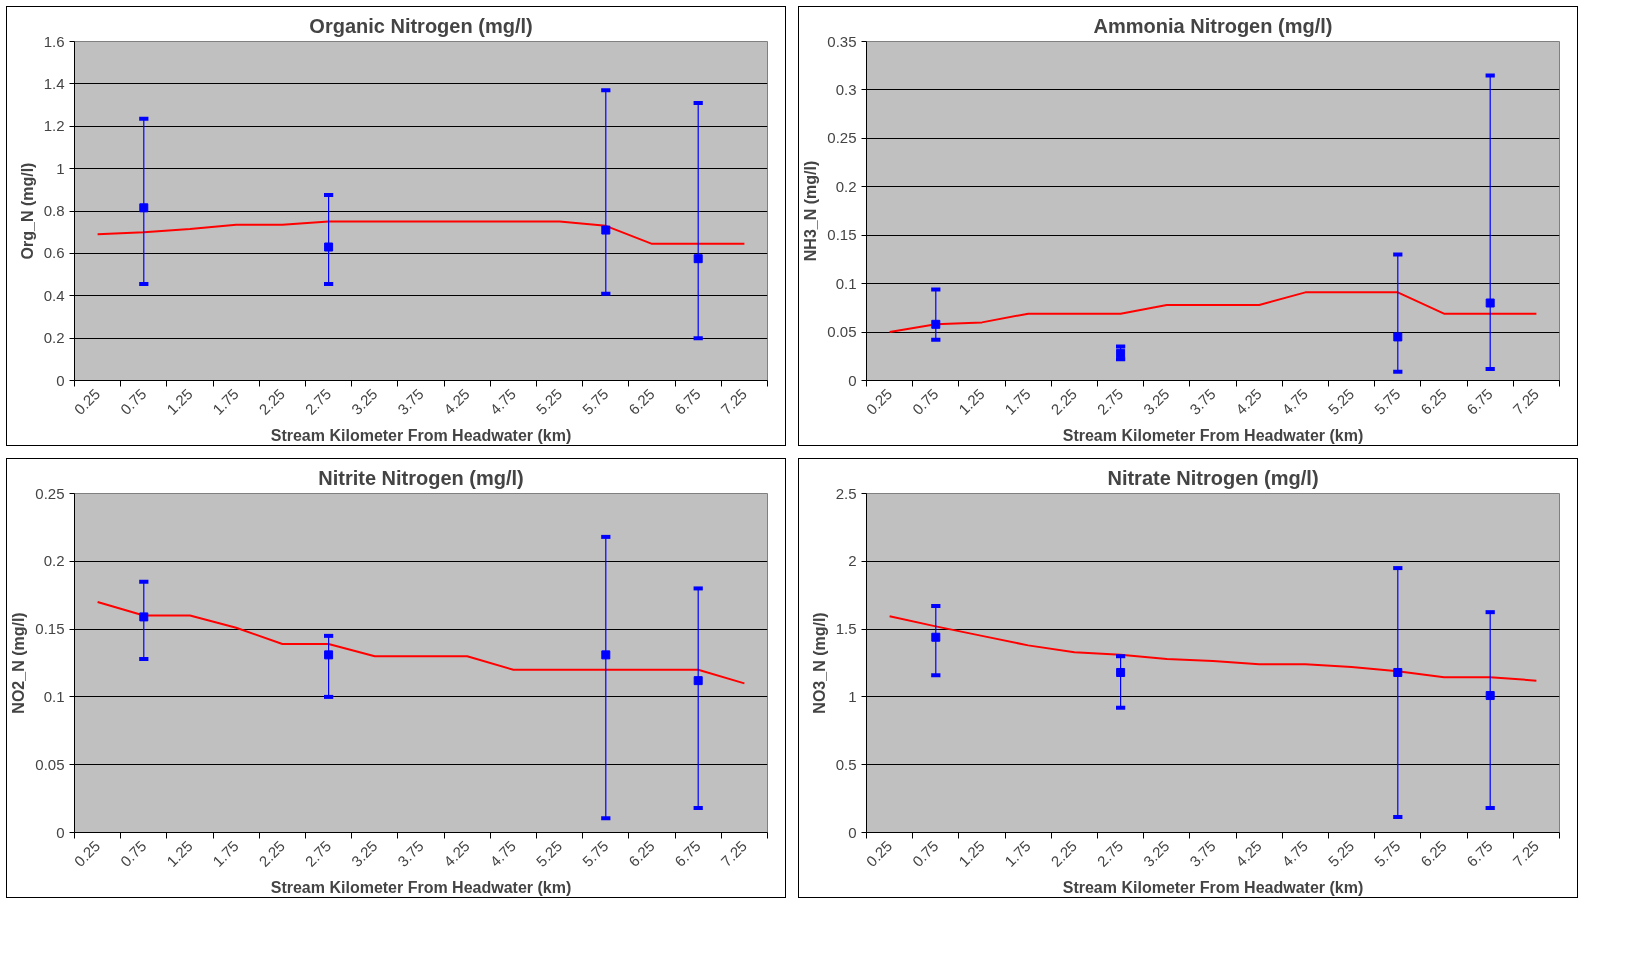 The height and width of the screenshot is (973, 1646). I want to click on chart-title: Nitrate Nitrogen (mg/l), so click(1213, 477).